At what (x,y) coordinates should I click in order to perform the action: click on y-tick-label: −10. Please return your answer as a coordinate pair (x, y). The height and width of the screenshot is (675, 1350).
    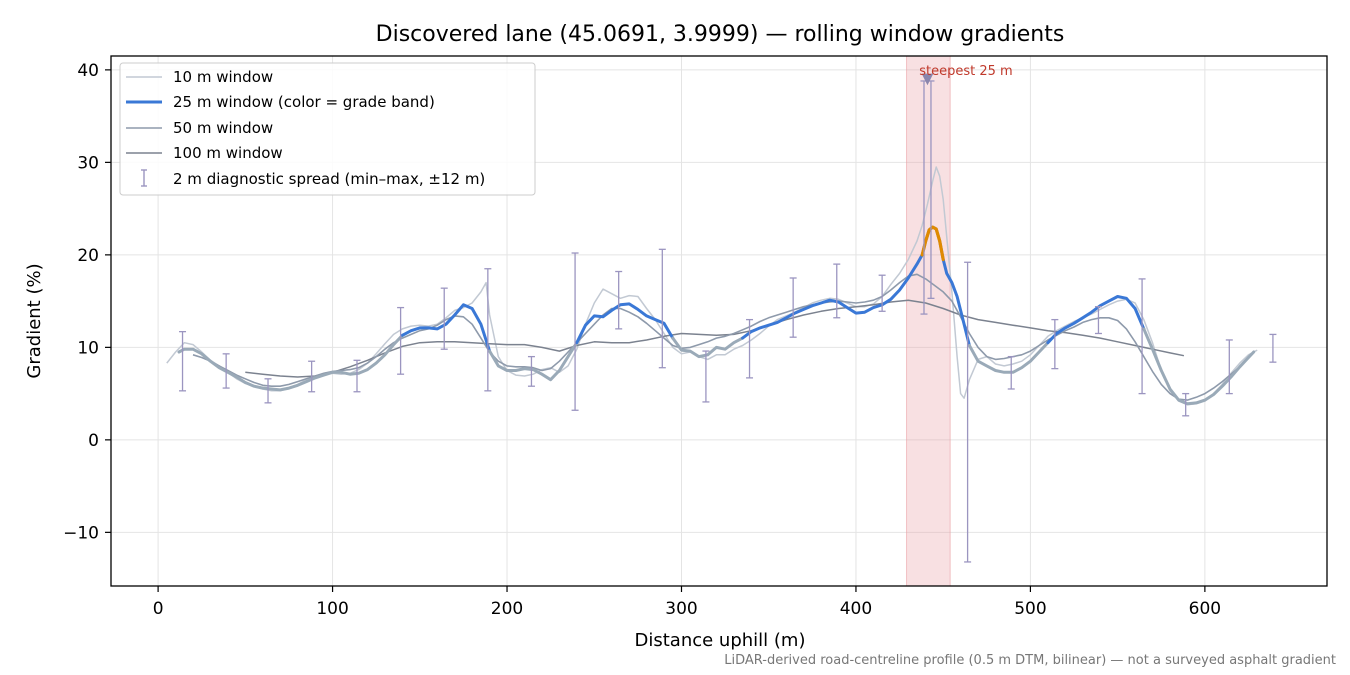
    Looking at the image, I should click on (81, 533).